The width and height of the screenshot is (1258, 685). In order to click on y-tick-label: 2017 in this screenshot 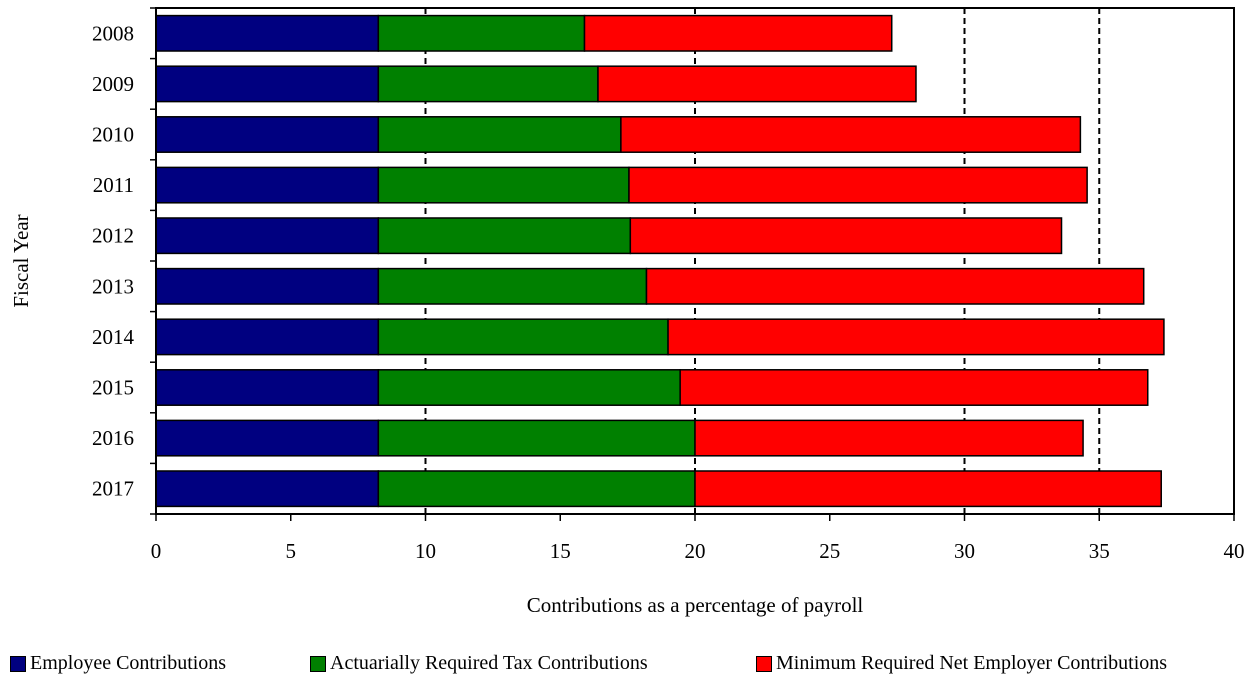, I will do `click(113, 489)`.